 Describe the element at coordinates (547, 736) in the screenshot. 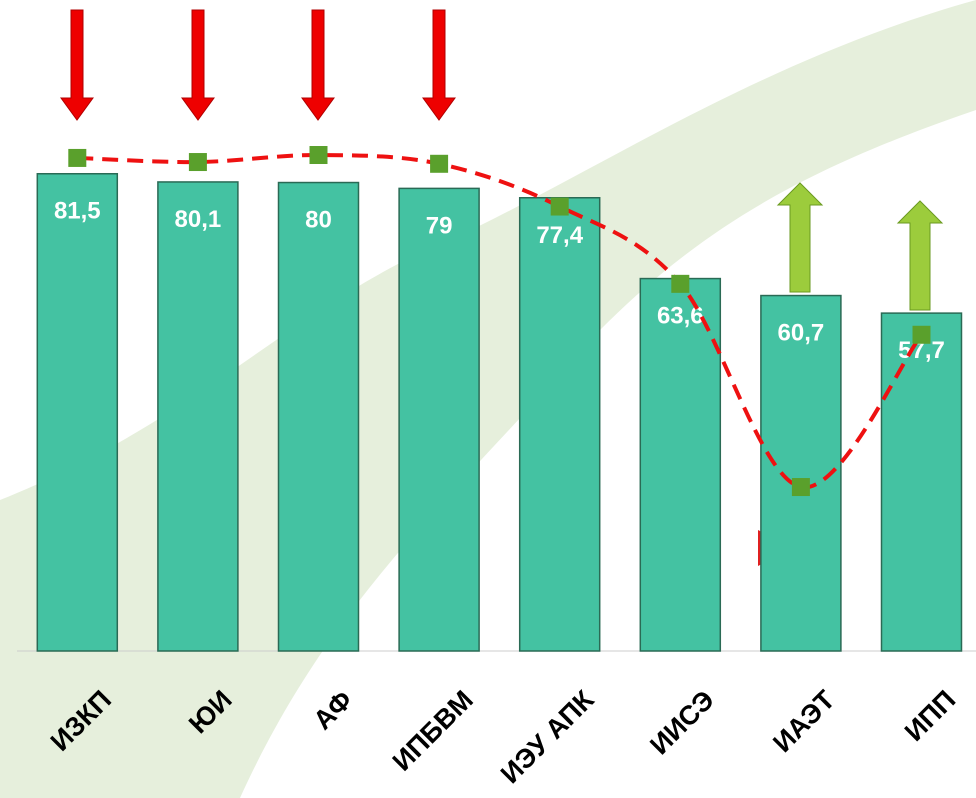

I see `x-tick-label: ИЭУ АПК` at that location.